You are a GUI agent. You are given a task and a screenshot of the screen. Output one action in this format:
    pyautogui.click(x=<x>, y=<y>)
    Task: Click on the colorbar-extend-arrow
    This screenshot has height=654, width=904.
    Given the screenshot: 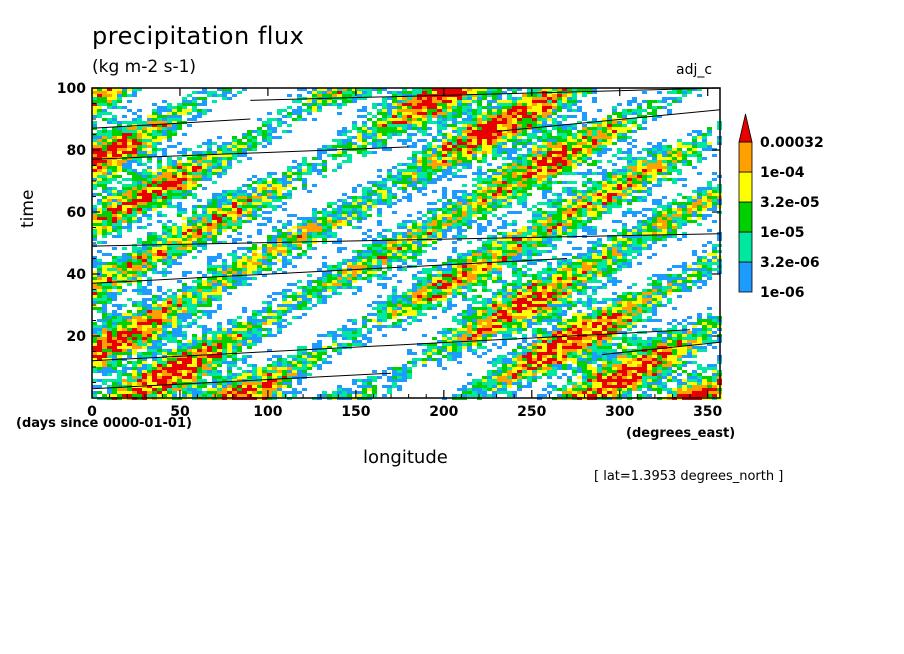 What is the action you would take?
    pyautogui.click(x=745, y=128)
    